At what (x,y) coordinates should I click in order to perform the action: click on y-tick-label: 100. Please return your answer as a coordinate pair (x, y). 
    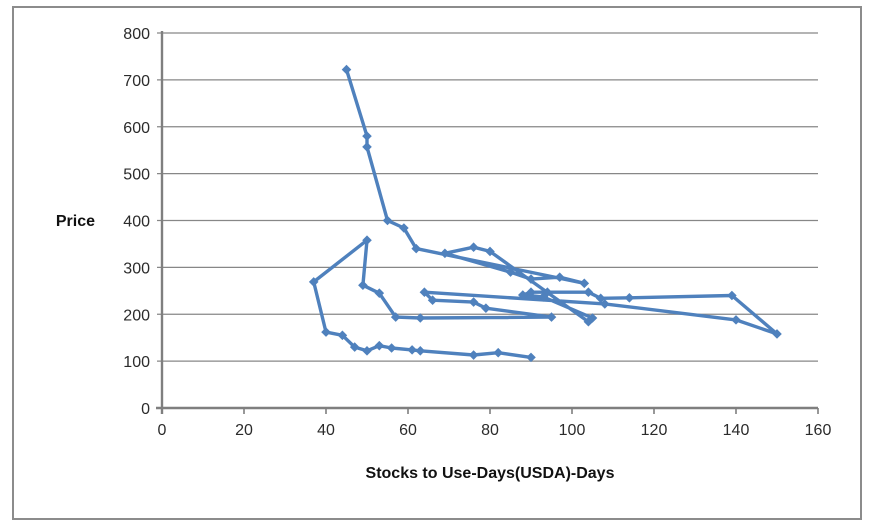
    Looking at the image, I should click on (136, 362).